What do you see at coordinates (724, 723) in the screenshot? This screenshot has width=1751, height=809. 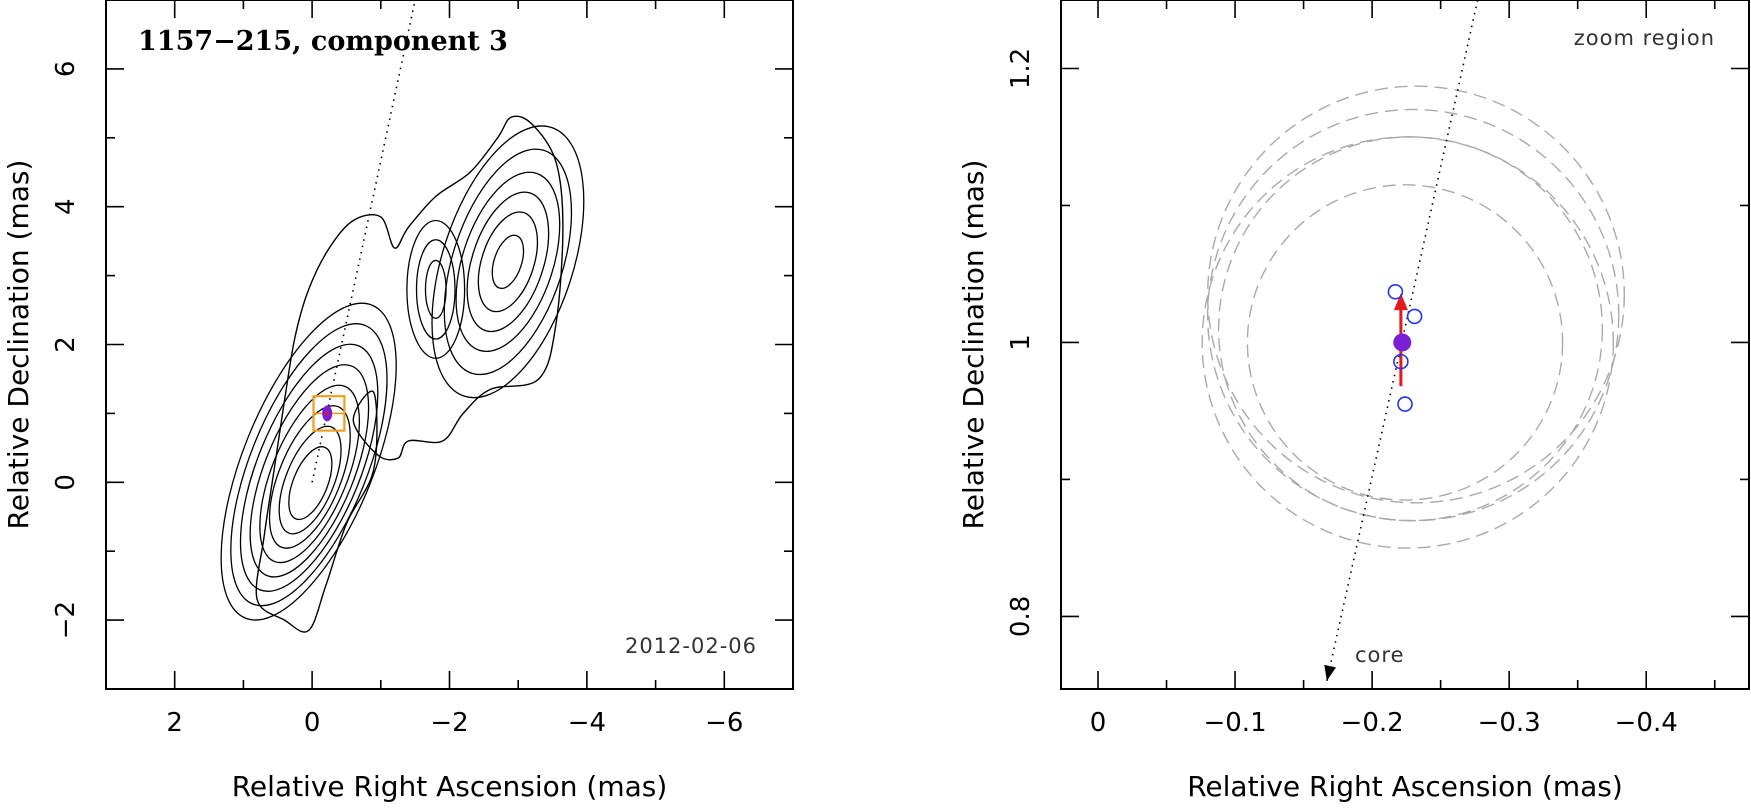 I see `x-tick-label: −6` at bounding box center [724, 723].